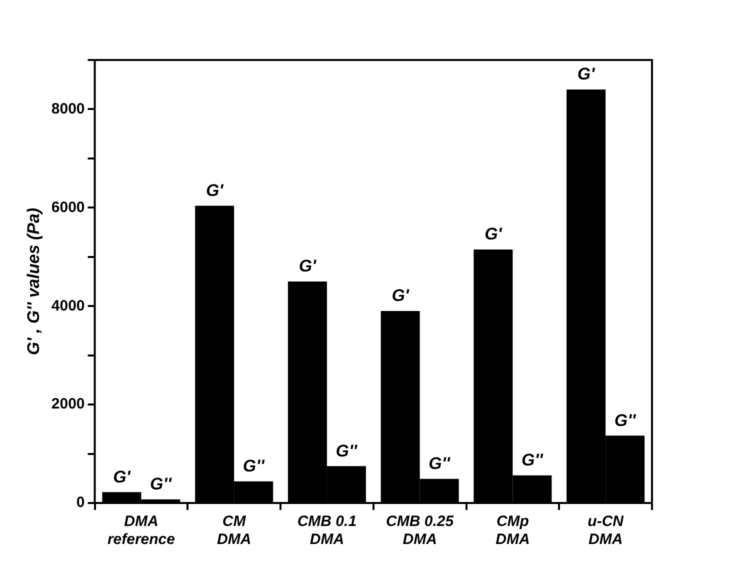 The width and height of the screenshot is (738, 562). I want to click on y-tick-label: 0, so click(80, 503).